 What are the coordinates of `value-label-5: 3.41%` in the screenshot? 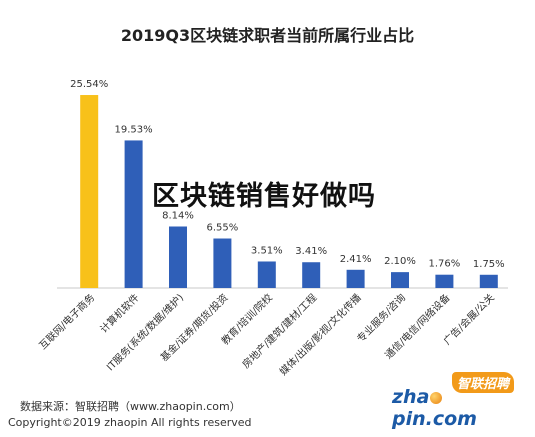 It's located at (311, 251).